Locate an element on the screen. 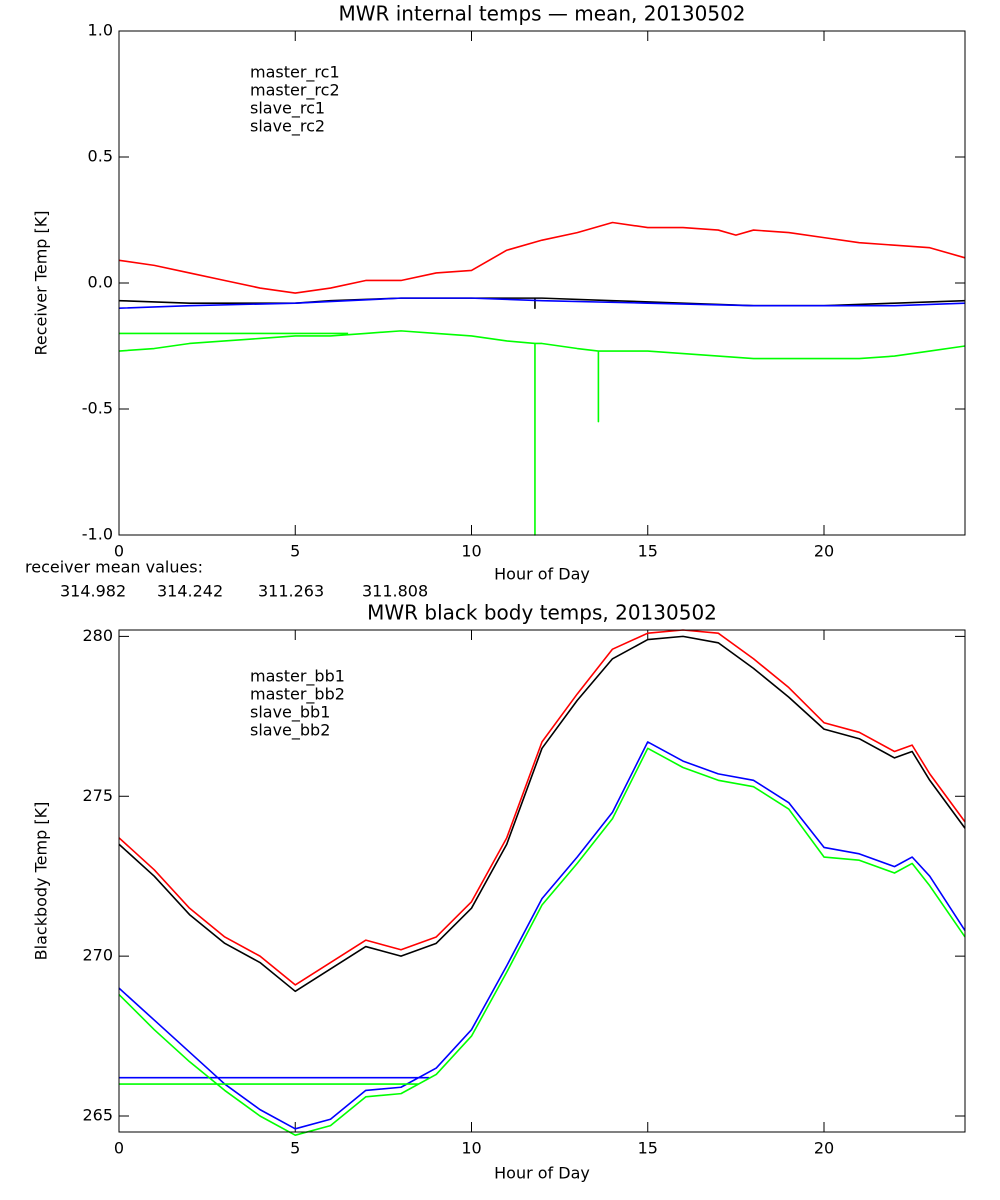  legend-entry: slave_bb1 is located at coordinates (290, 713).